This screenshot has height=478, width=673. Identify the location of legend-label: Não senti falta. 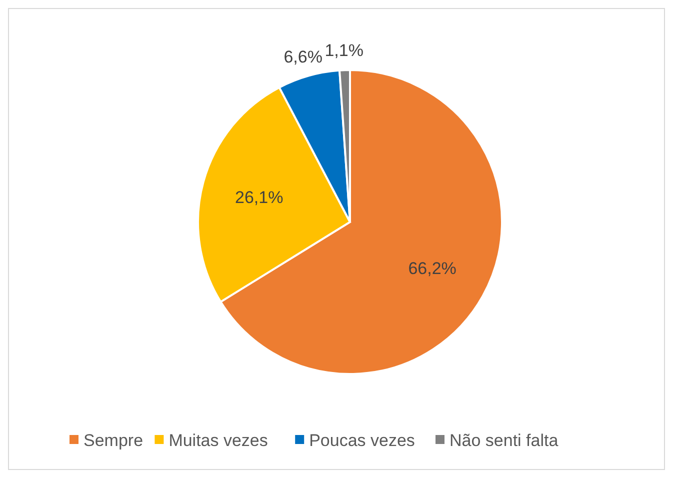
(504, 440).